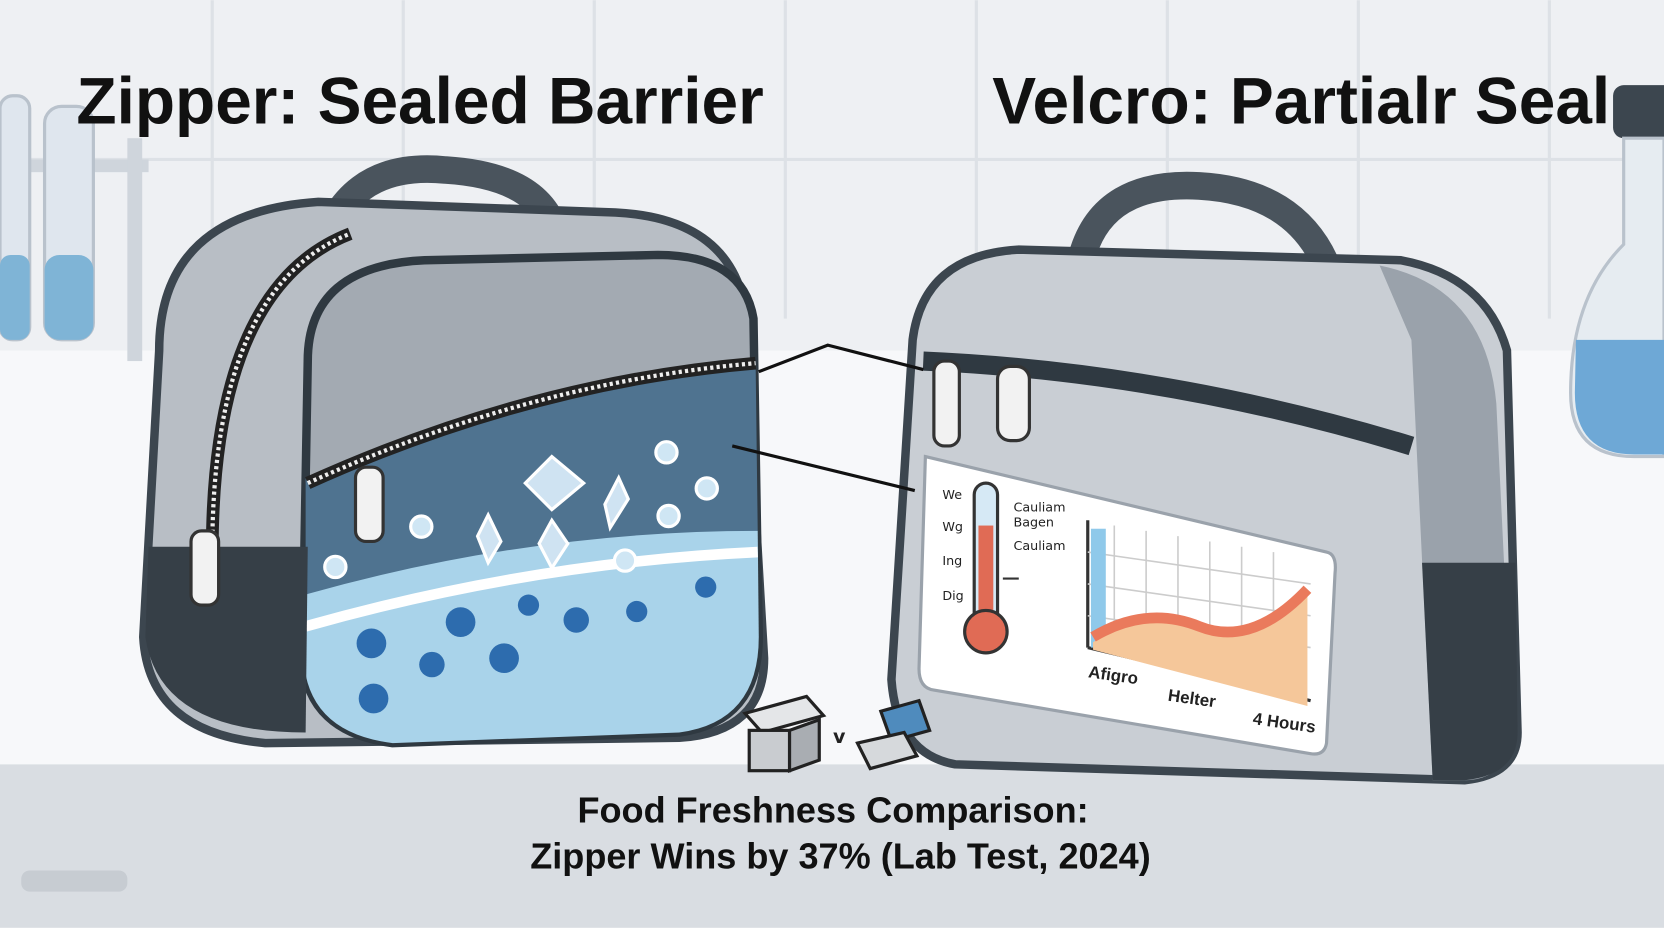  What do you see at coordinates (74, 228) in the screenshot?
I see `test-tubes` at bounding box center [74, 228].